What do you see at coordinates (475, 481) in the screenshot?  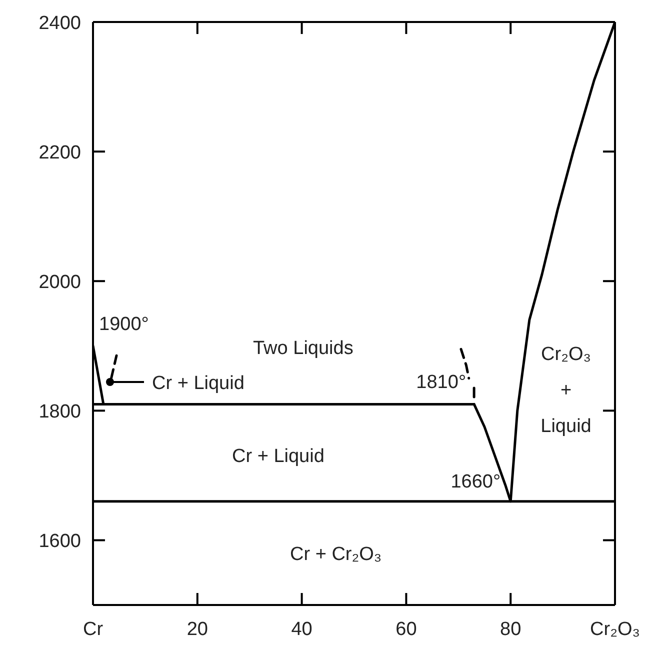 I see `annotation: 1660°` at bounding box center [475, 481].